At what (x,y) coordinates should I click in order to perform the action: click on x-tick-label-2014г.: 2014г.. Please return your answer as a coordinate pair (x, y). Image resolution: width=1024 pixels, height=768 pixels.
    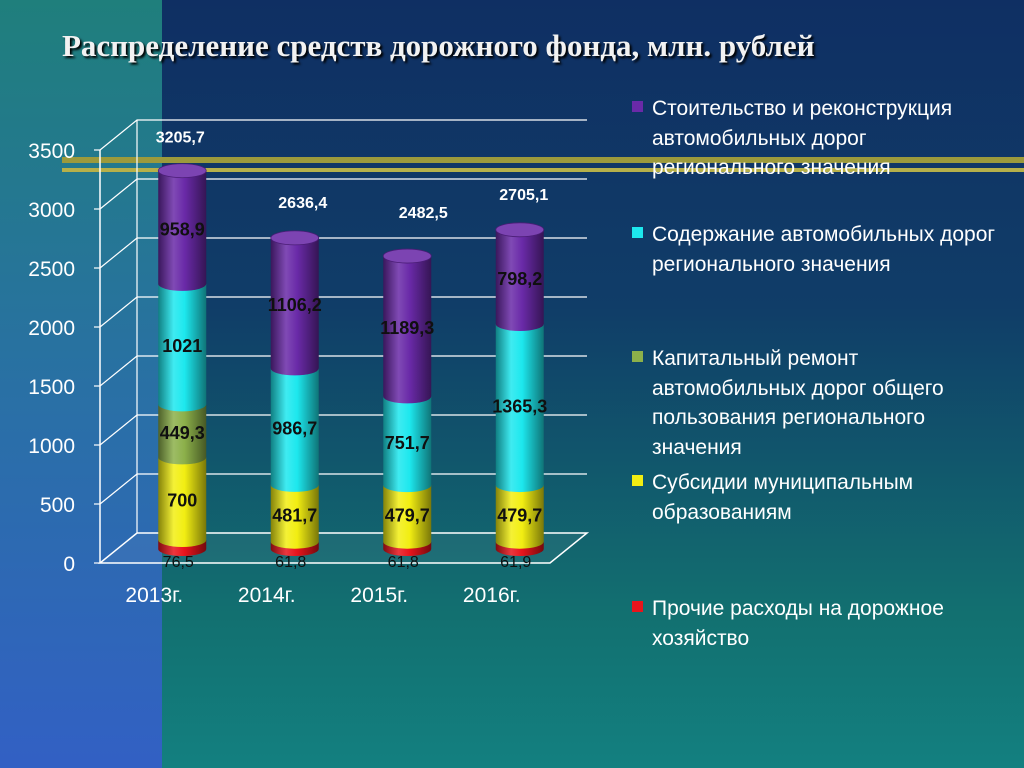
    Looking at the image, I should click on (267, 595).